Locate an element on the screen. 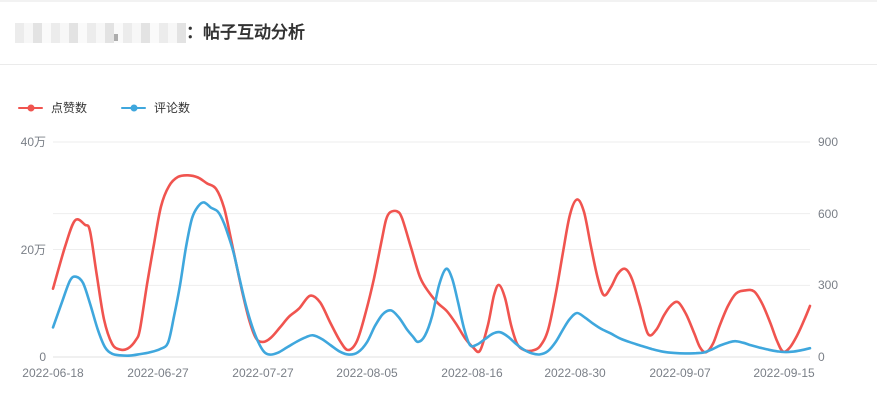 The image size is (877, 404). legend-item-likes: 点赞数 is located at coordinates (52, 107).